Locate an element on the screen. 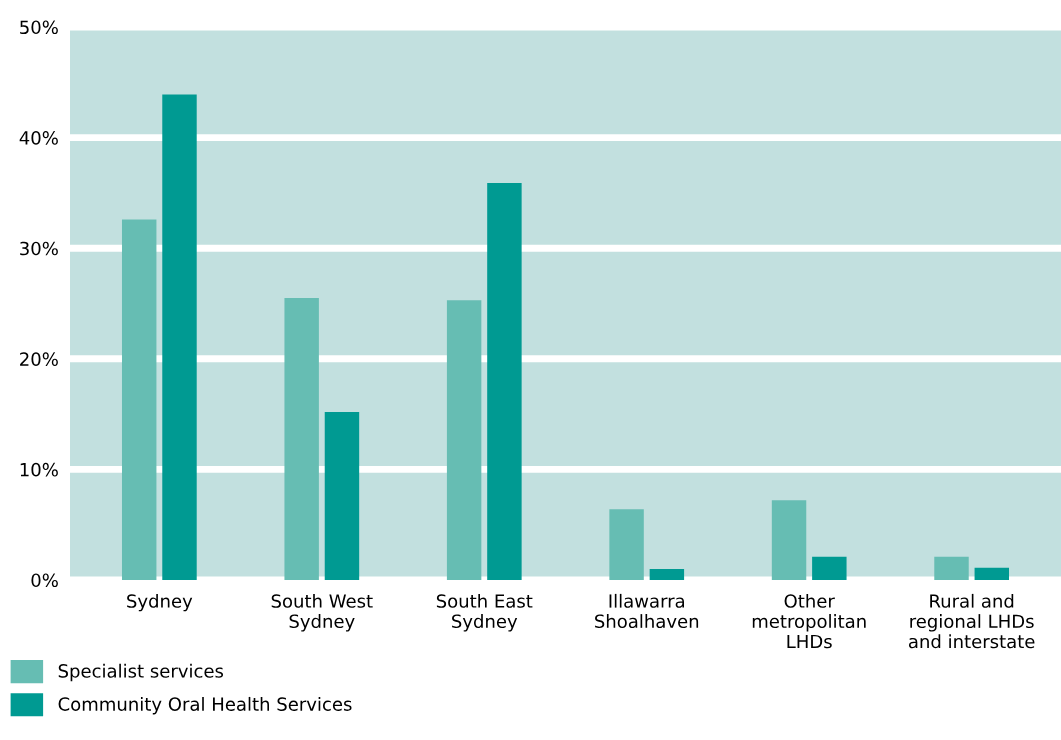  y-tick-label: 0% is located at coordinates (44, 580).